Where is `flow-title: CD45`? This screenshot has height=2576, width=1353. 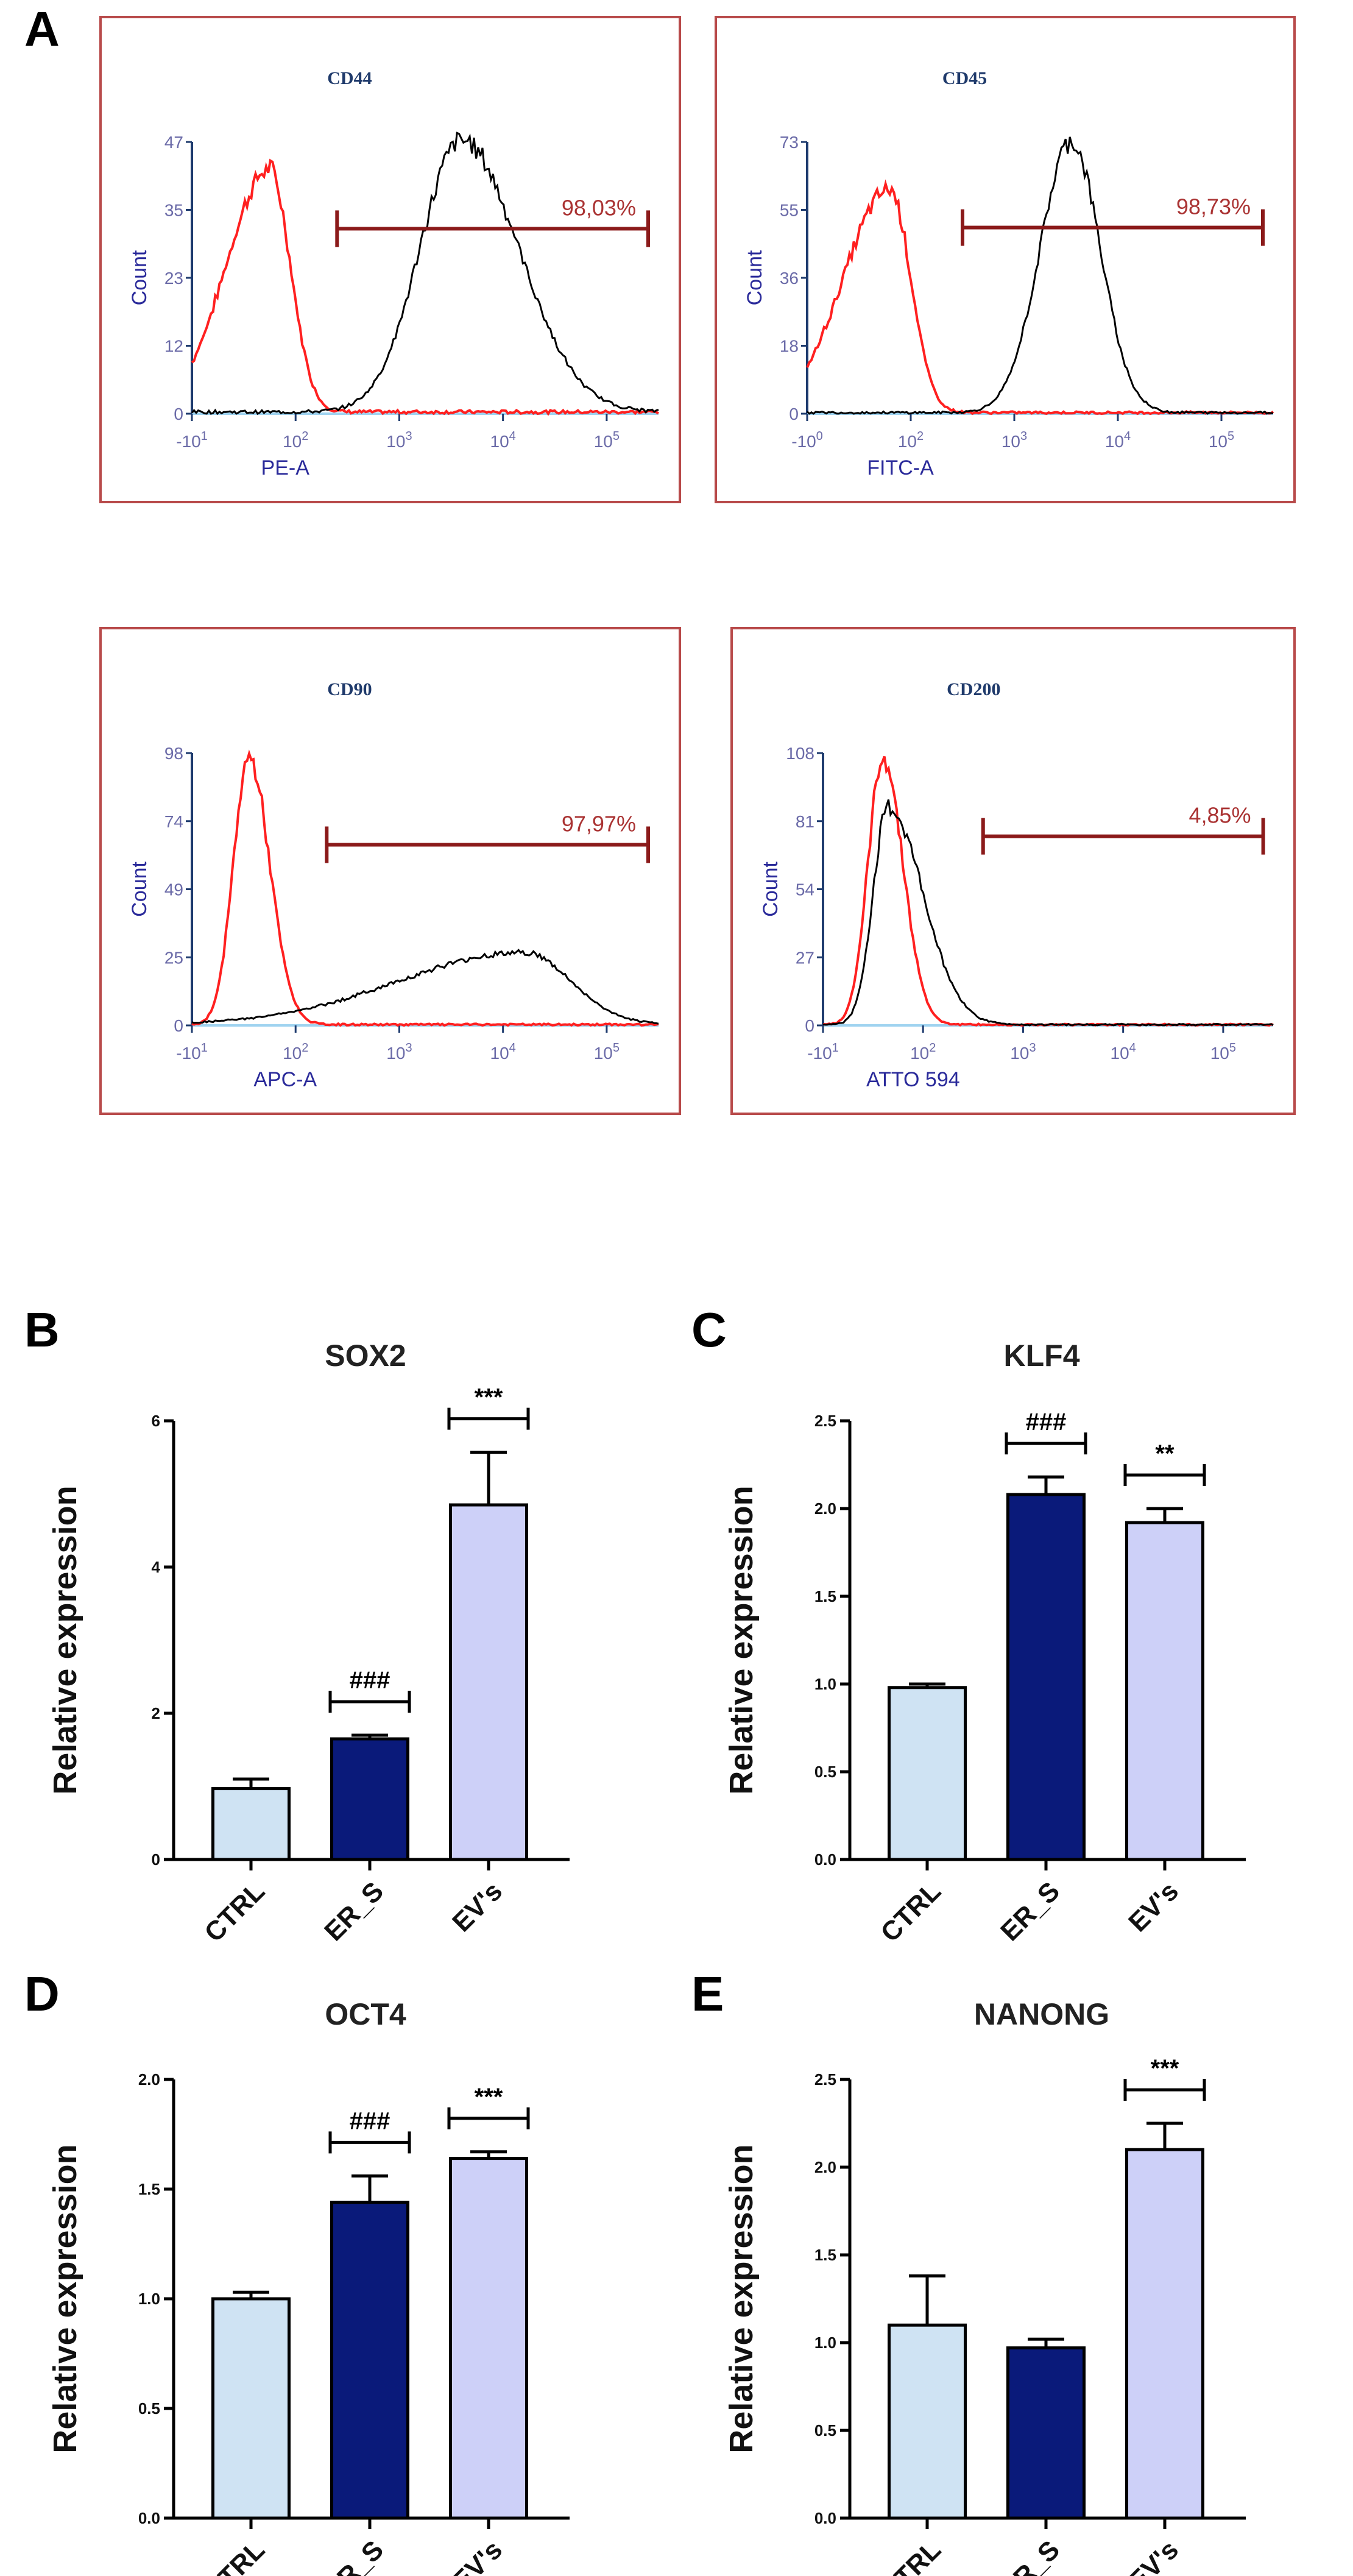 flow-title: CD45 is located at coordinates (964, 78).